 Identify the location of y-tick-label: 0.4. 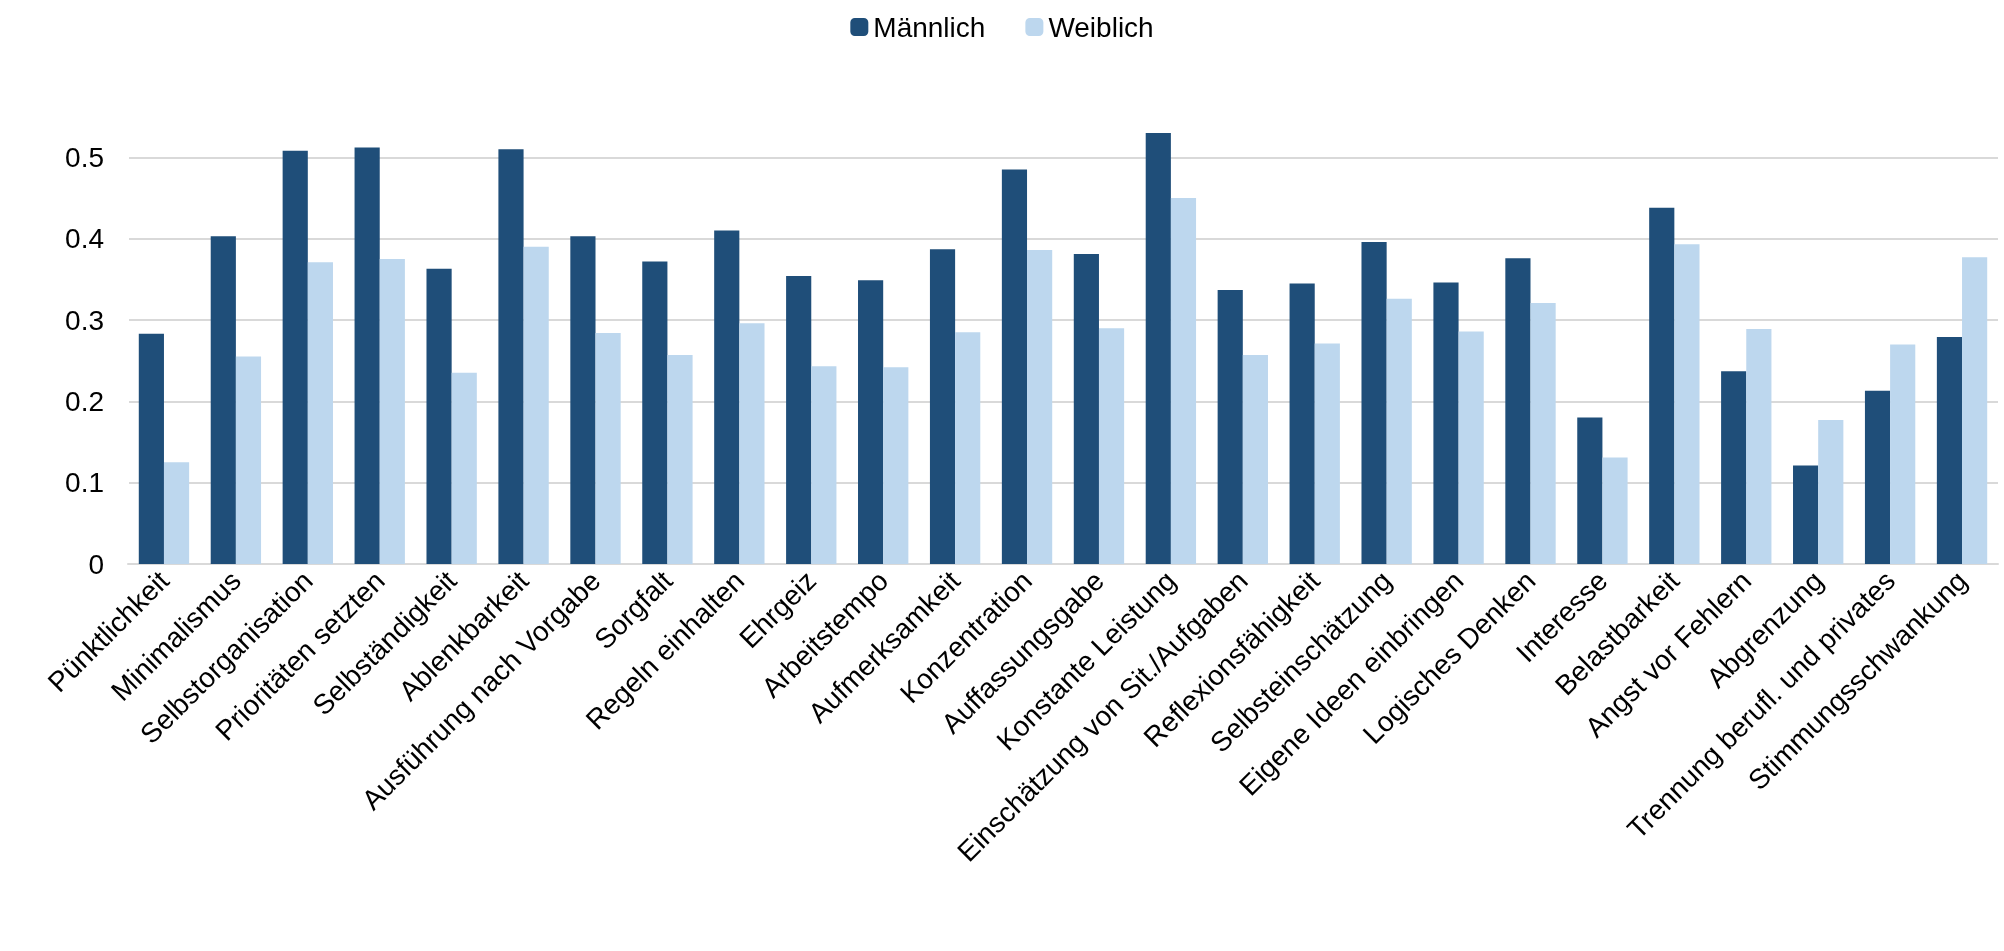
(84, 239).